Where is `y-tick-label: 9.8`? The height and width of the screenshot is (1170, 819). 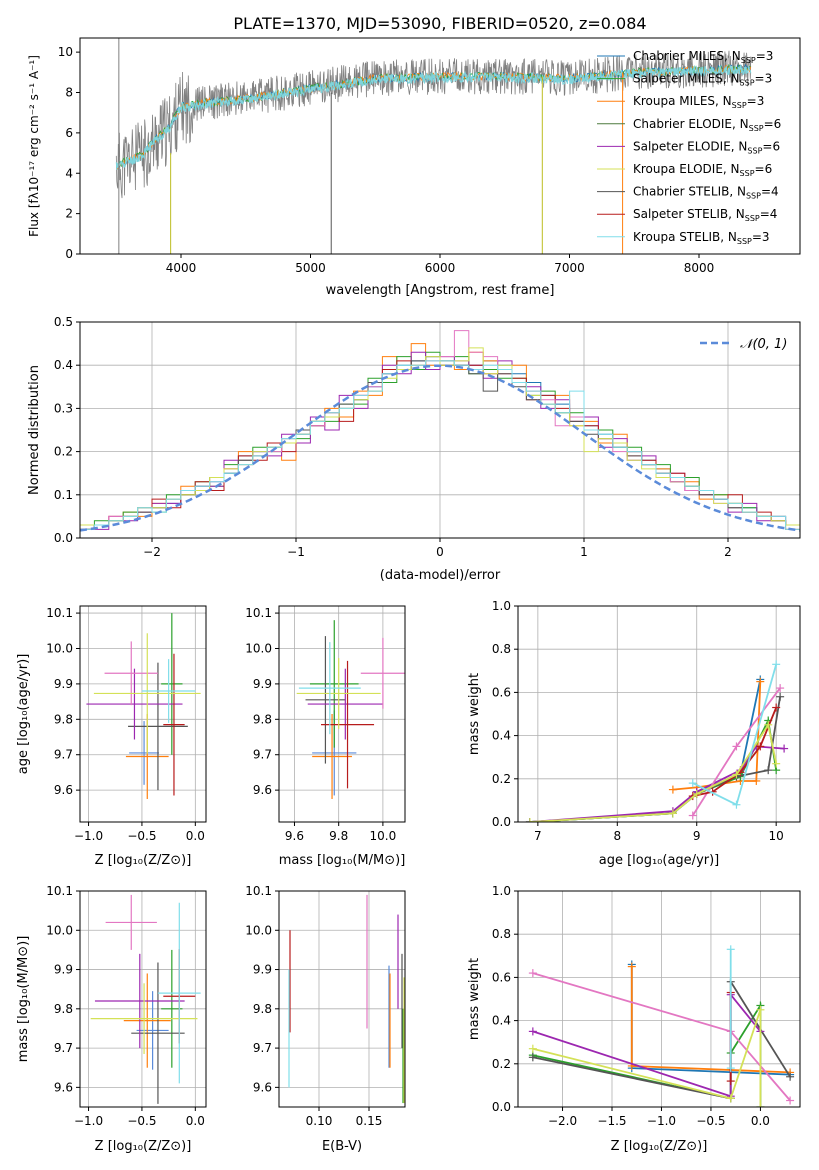 y-tick-label: 9.8 is located at coordinates (262, 719).